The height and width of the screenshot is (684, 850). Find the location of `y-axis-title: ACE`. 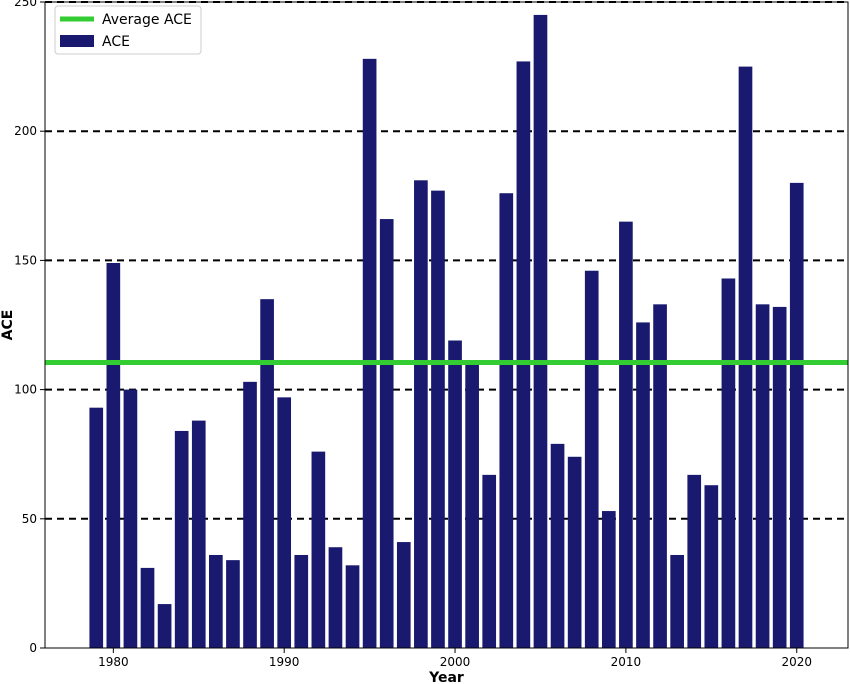

y-axis-title: ACE is located at coordinates (8, 325).